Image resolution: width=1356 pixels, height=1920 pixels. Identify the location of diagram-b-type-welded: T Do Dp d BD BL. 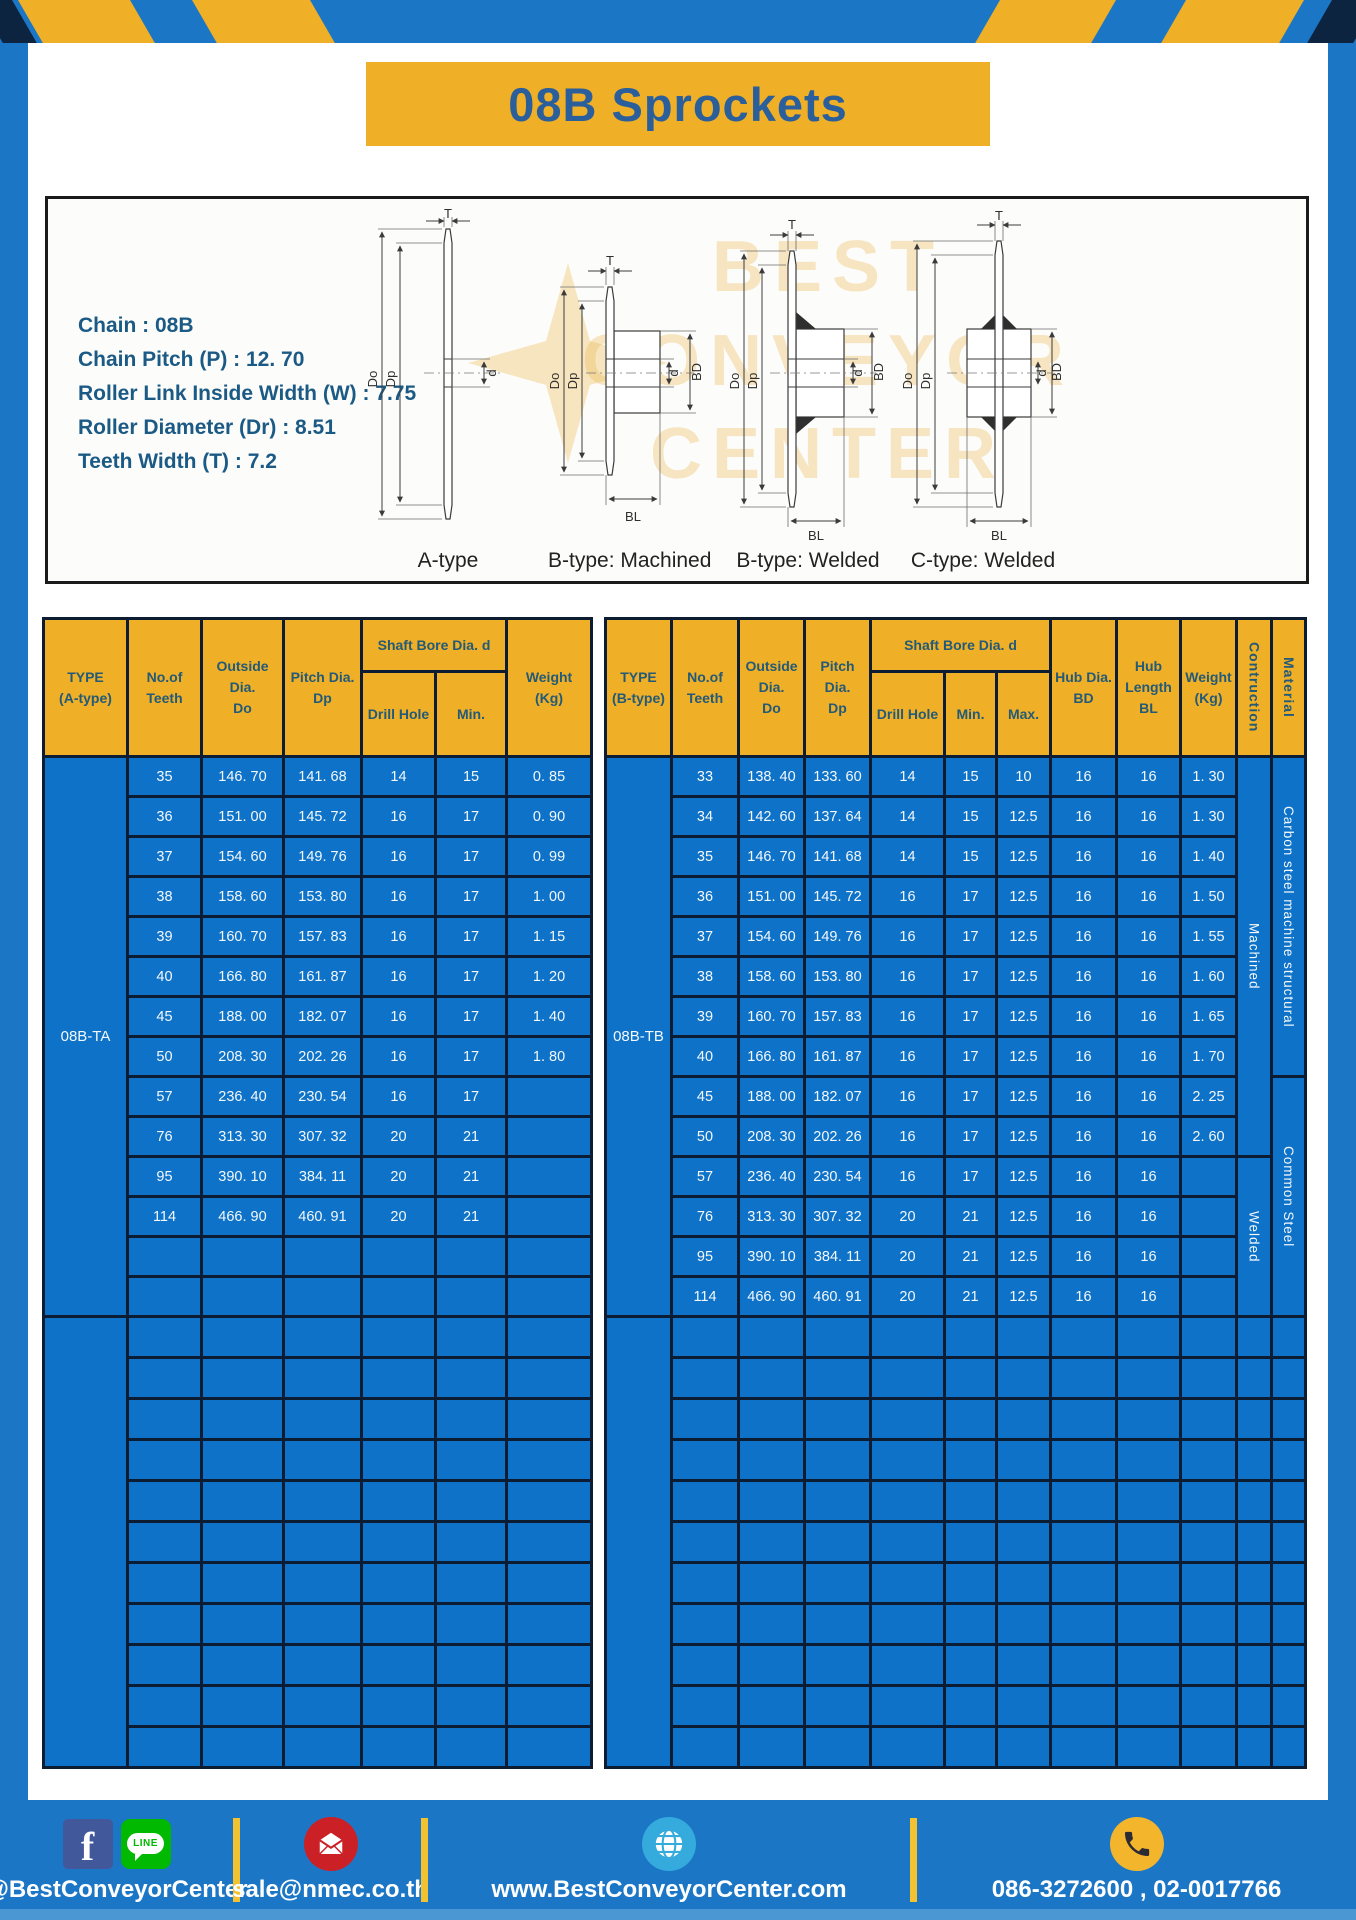
(807, 380).